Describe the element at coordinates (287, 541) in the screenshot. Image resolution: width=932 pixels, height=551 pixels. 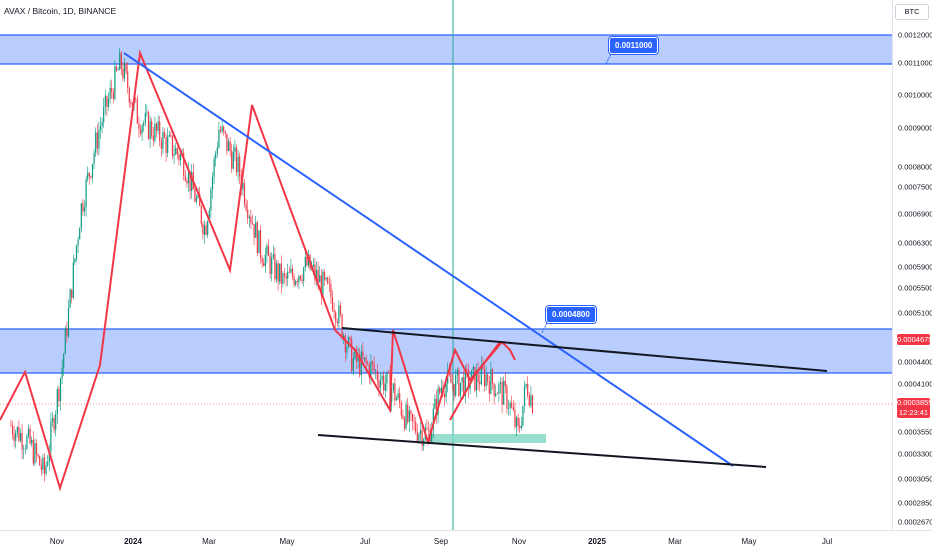
I see `time-axis-label: May` at that location.